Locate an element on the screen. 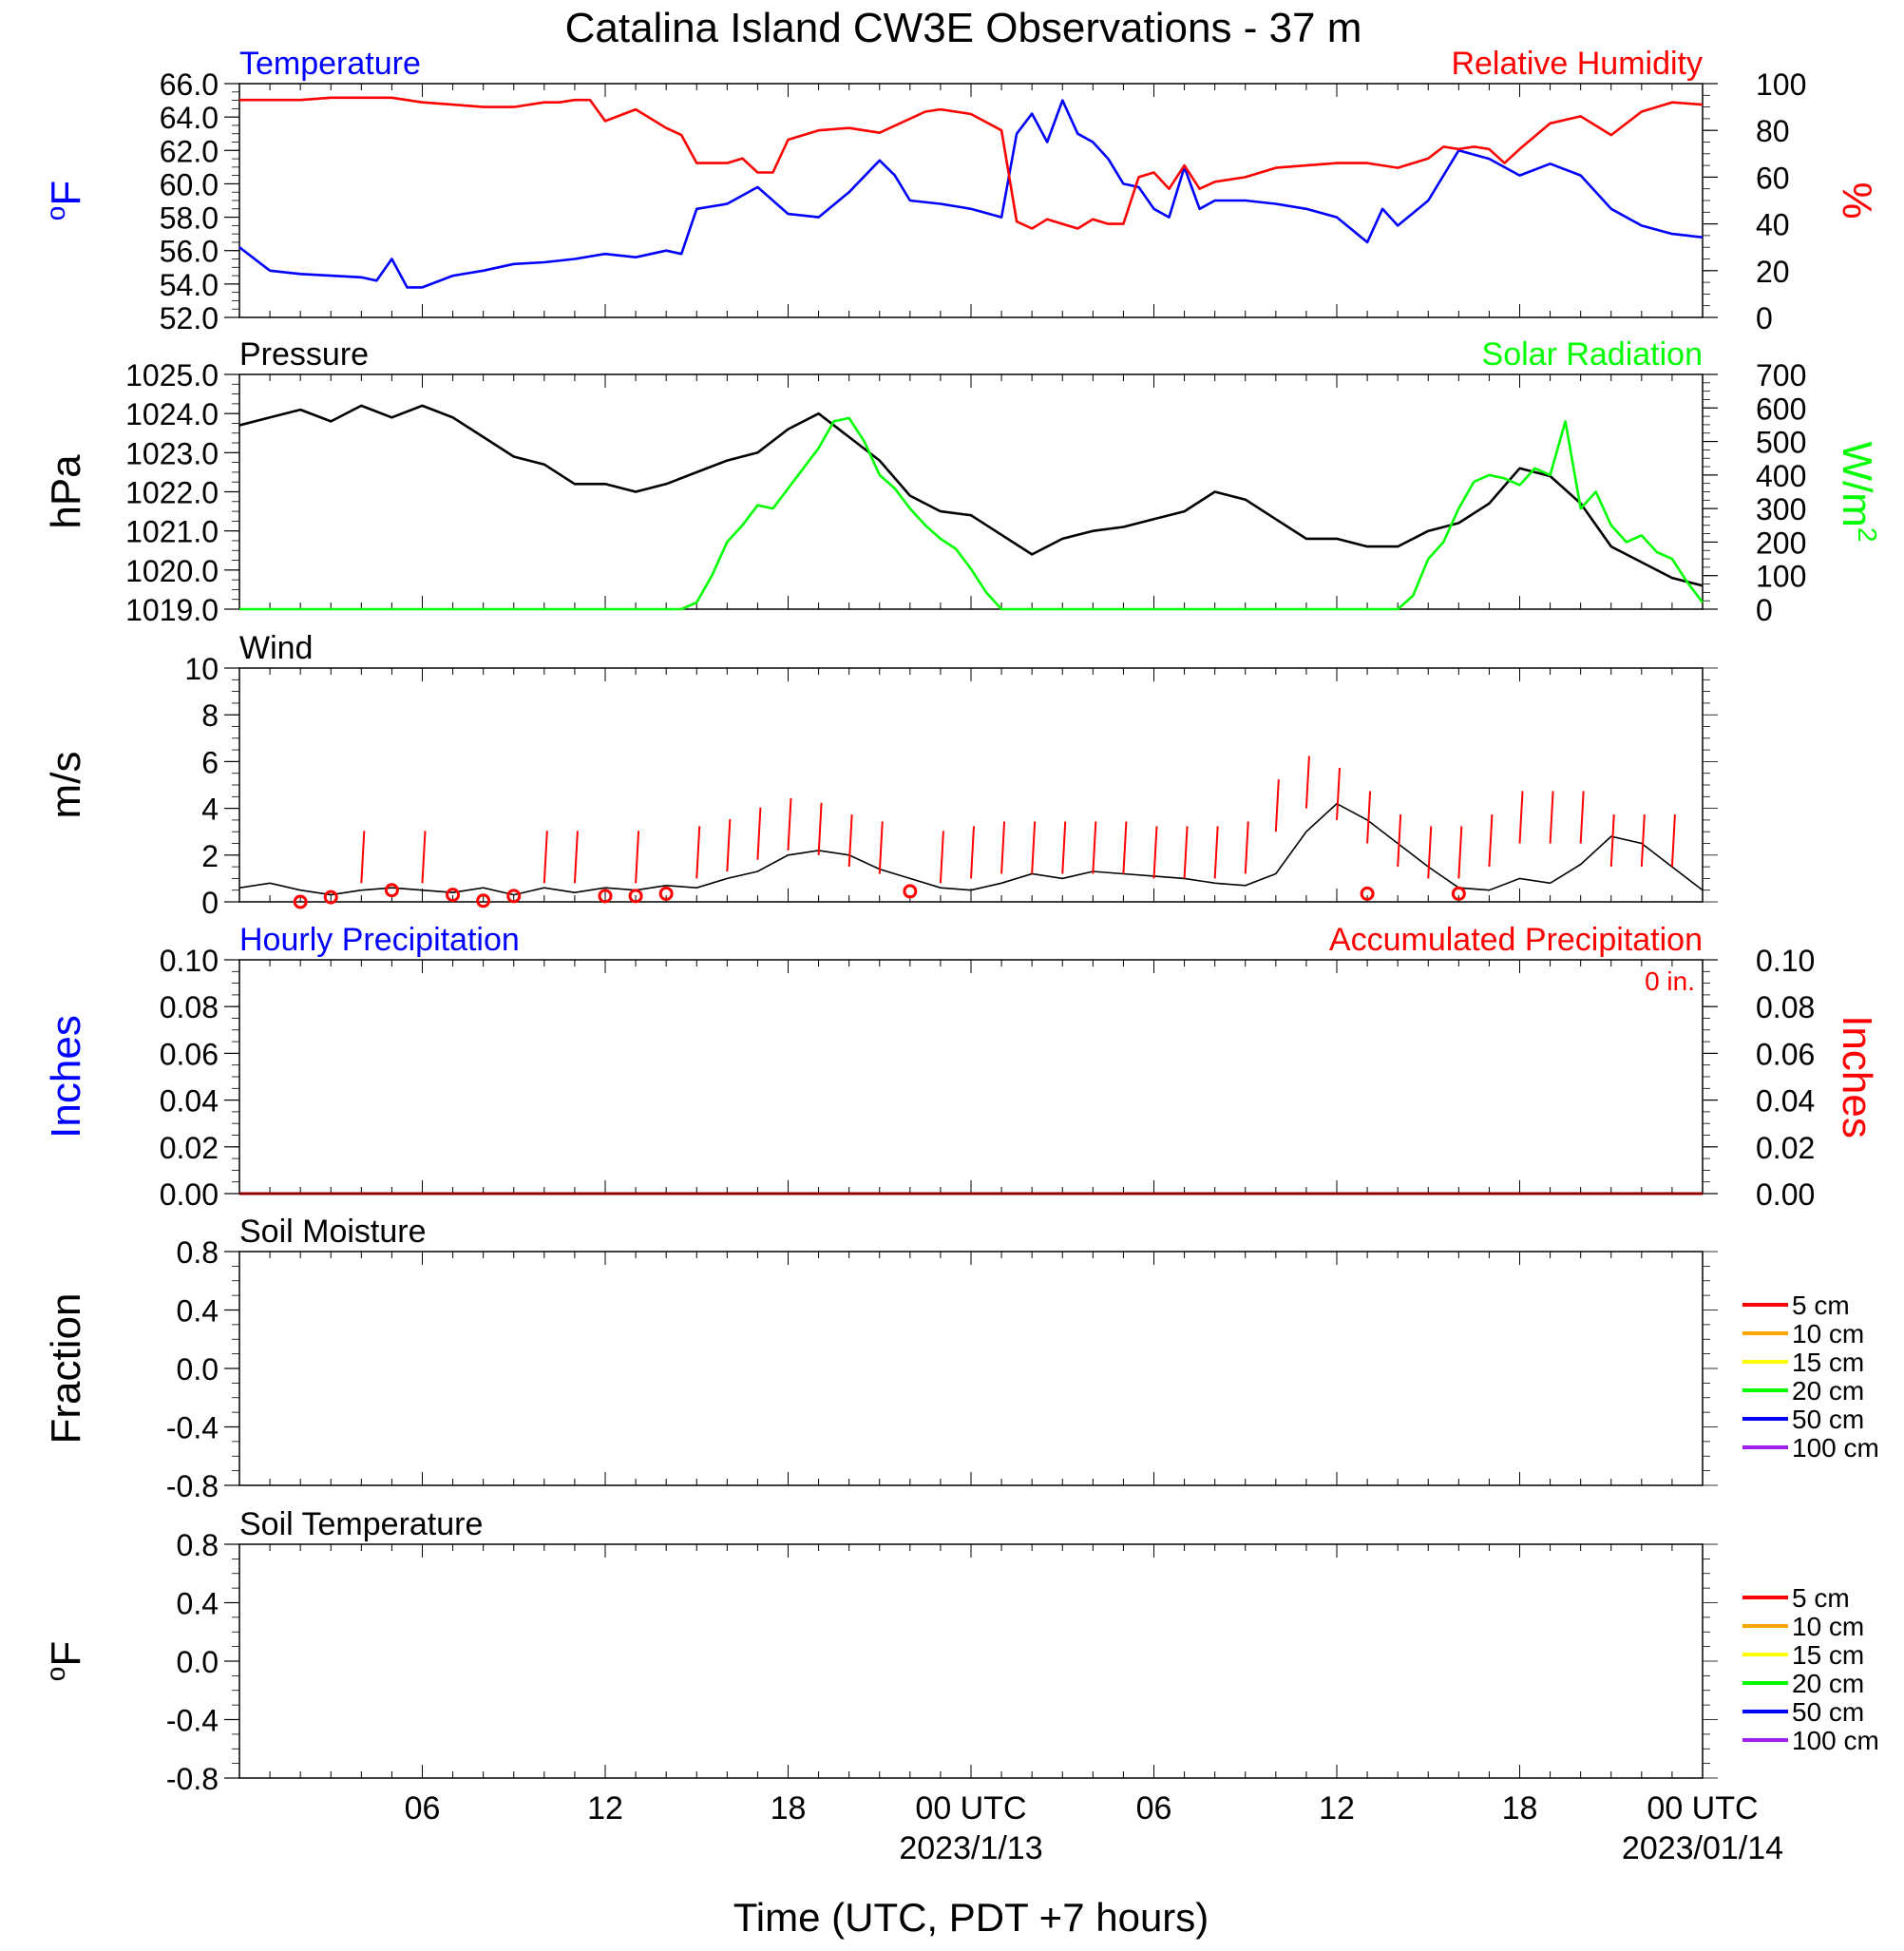 The height and width of the screenshot is (1951, 1904). y-tick-label: 1019.0 is located at coordinates (172, 610).